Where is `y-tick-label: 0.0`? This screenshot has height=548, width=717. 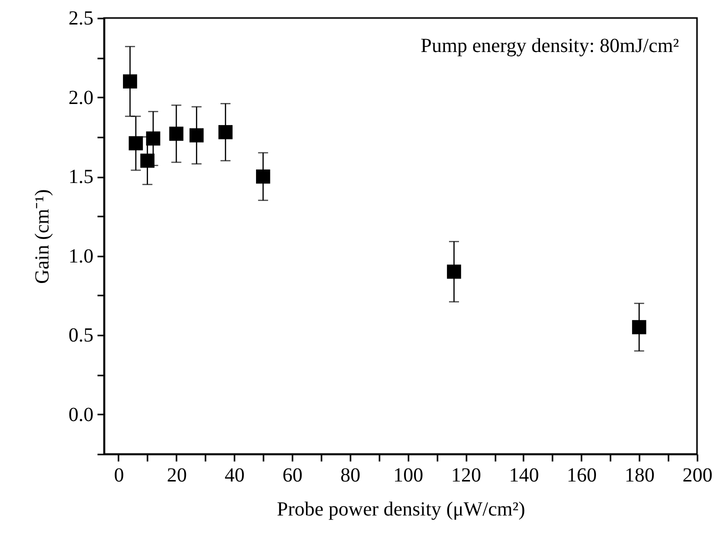
y-tick-label: 0.0 is located at coordinates (81, 415).